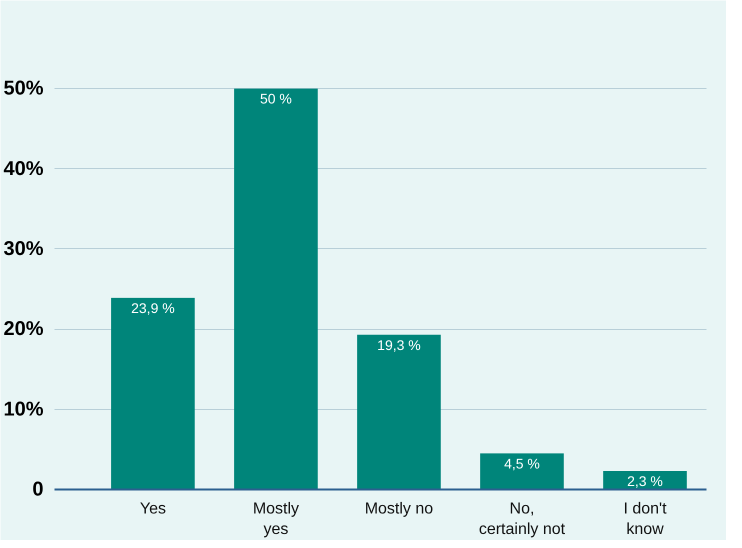 This screenshot has width=742, height=548. I want to click on x-tick-label: Mostly yes, so click(276, 519).